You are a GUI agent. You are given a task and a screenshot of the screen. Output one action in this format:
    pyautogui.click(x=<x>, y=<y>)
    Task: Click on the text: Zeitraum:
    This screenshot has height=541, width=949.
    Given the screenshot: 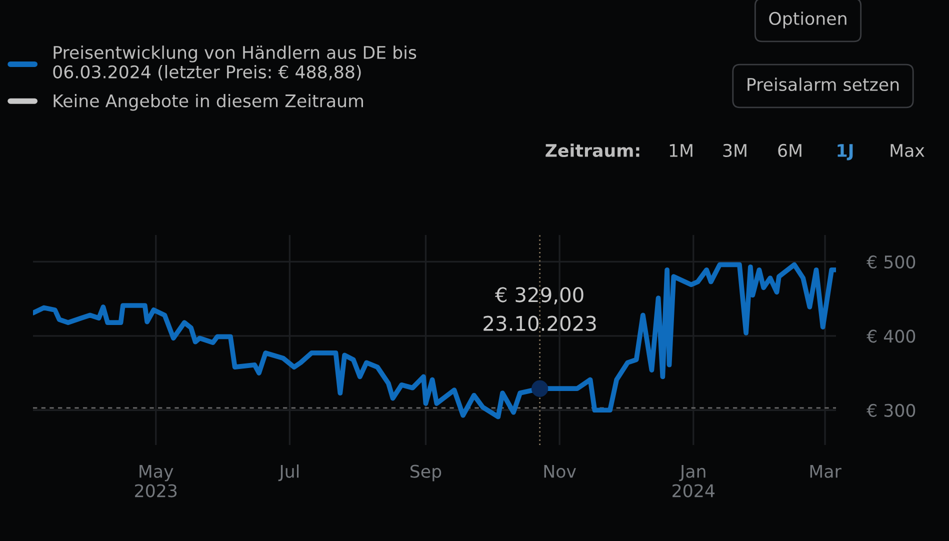 What is the action you would take?
    pyautogui.click(x=593, y=151)
    